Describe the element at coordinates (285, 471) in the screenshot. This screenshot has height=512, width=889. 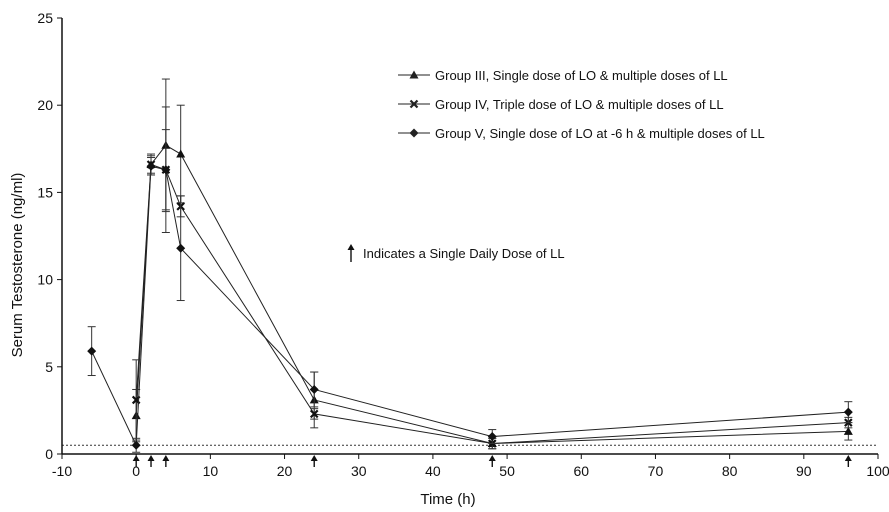
I see `x-tick-label: 20` at that location.